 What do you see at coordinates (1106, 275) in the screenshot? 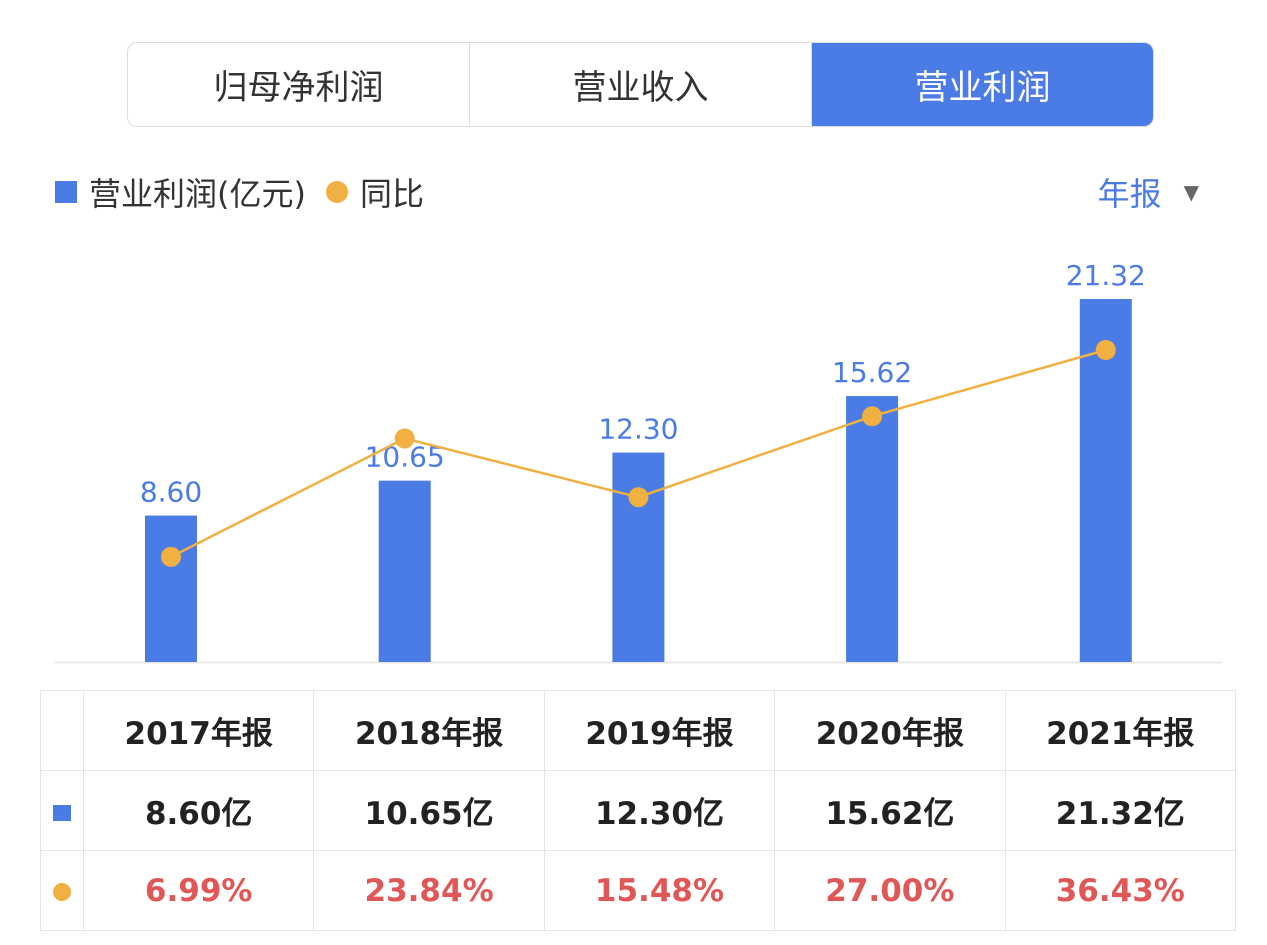
I see `bar-data-label: 21.32` at bounding box center [1106, 275].